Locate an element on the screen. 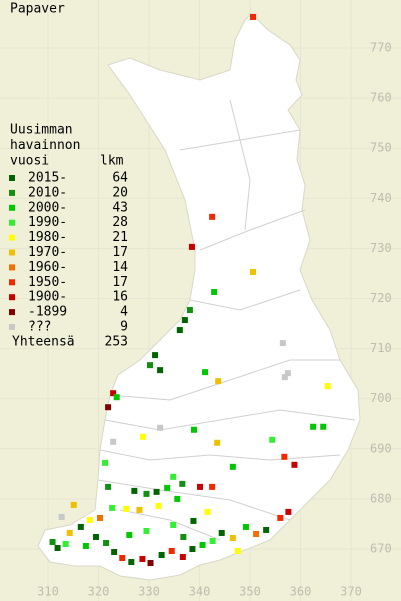  legend-label: 1950- is located at coordinates (47, 282).